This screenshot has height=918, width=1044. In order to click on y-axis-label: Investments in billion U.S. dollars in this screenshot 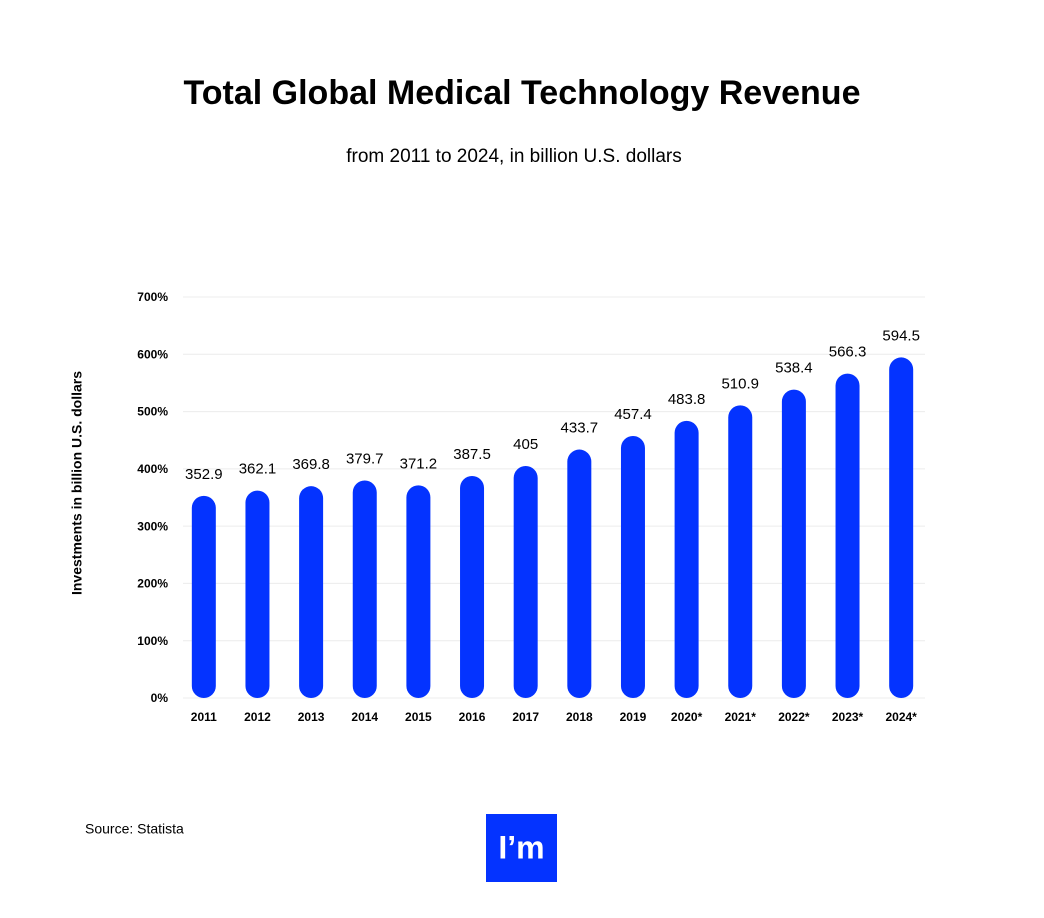, I will do `click(77, 483)`.